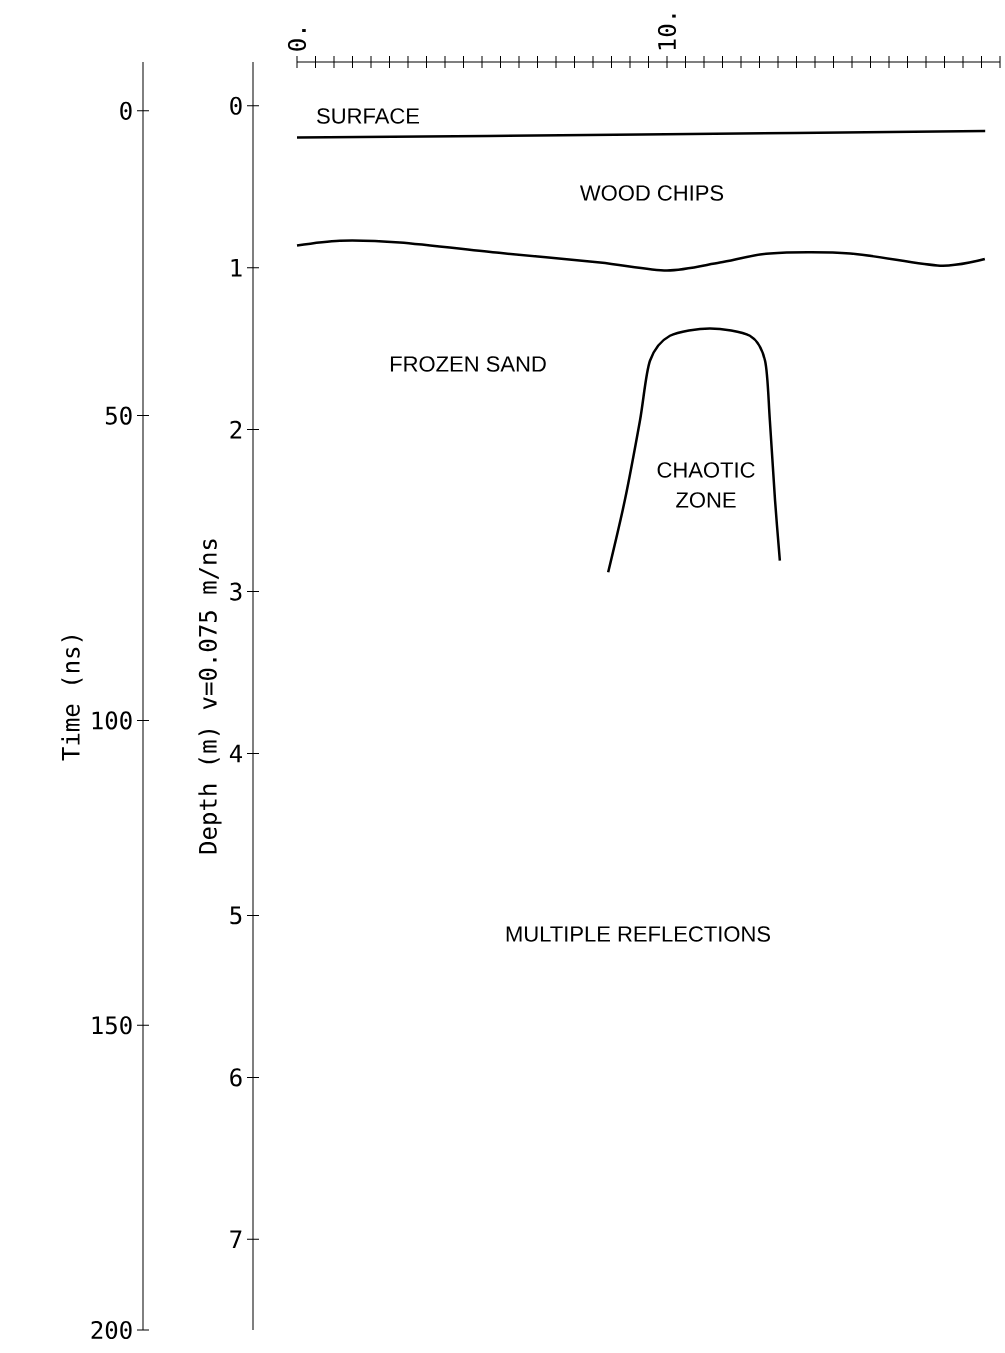  Describe the element at coordinates (236, 429) in the screenshot. I see `y2-tick-label: 2` at that location.